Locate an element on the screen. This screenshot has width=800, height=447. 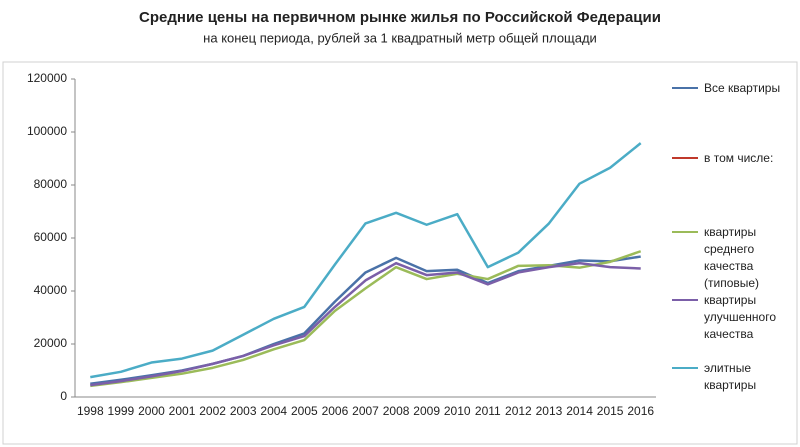
legend-label: в том числе: is located at coordinates (739, 158).